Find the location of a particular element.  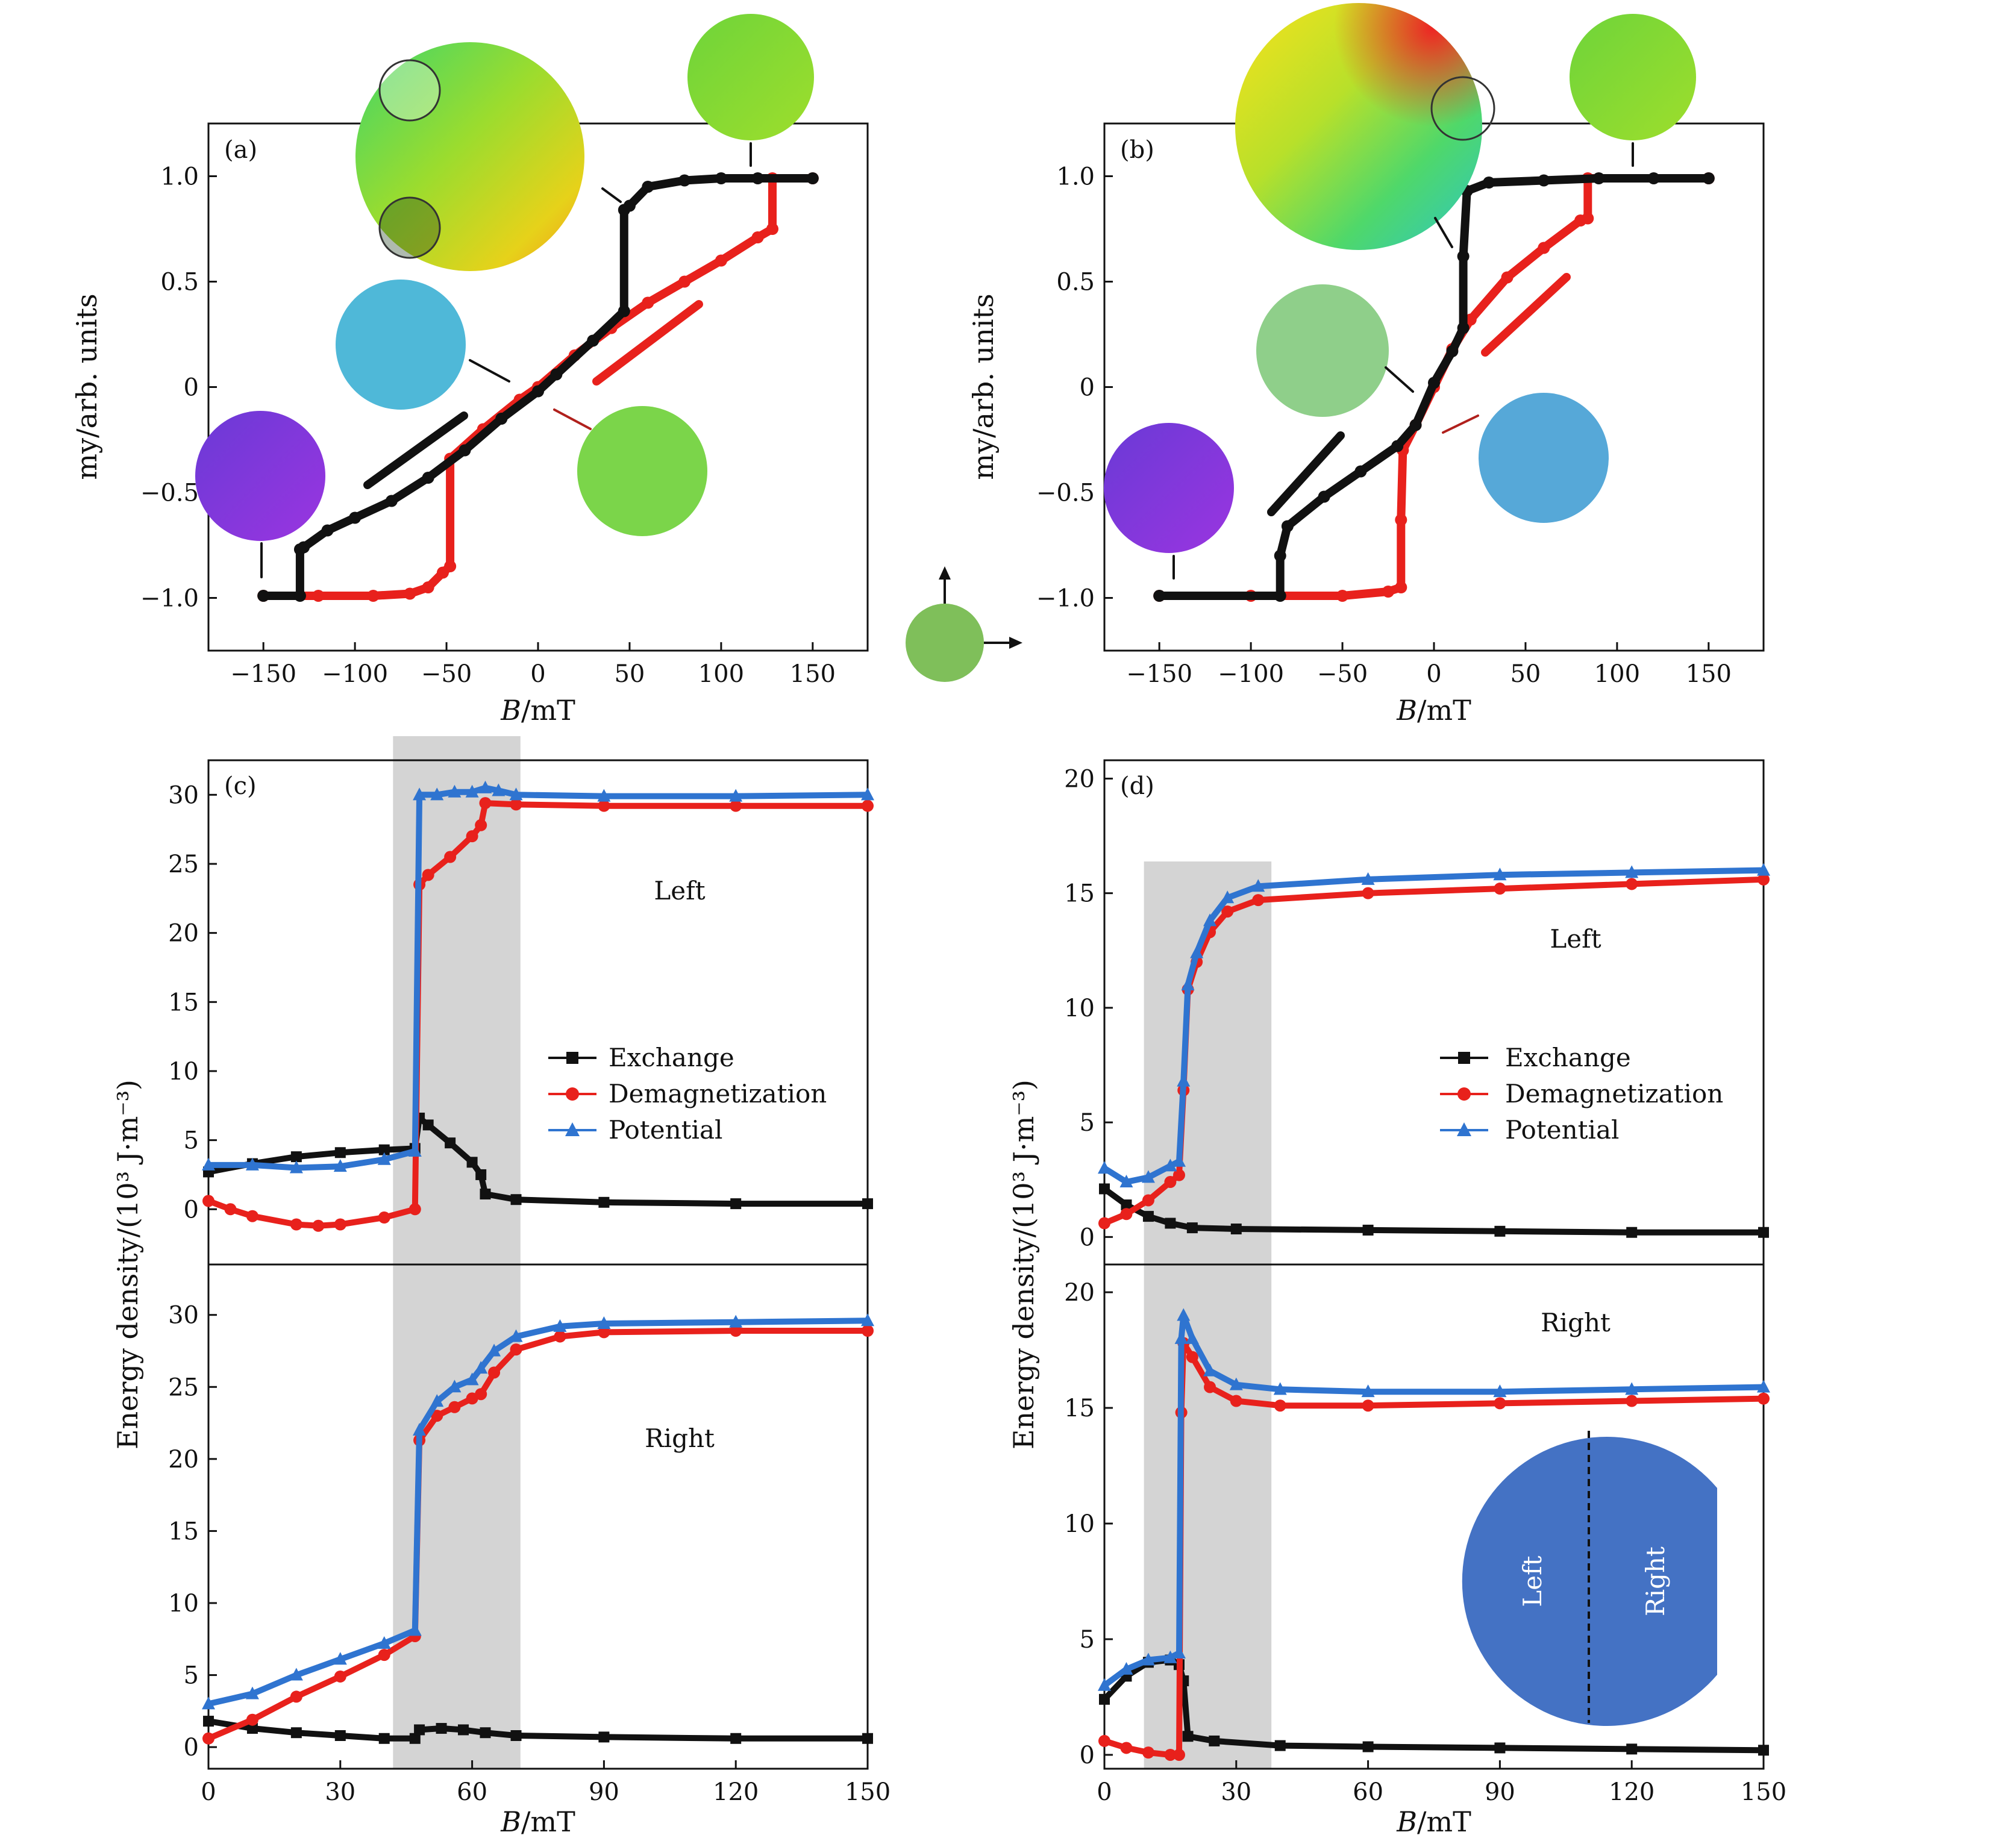

y-tick-label: 15 is located at coordinates (183, 1531).